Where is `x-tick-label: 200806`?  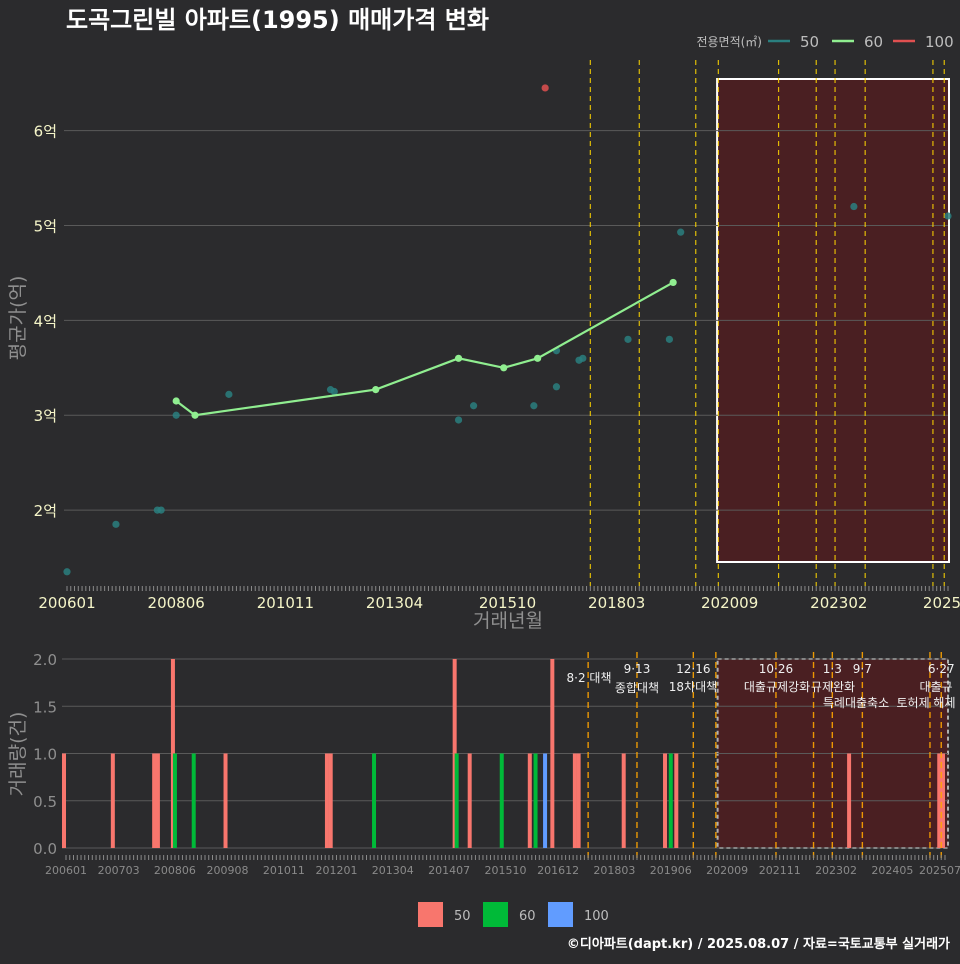
x-tick-label: 200806 is located at coordinates (175, 870).